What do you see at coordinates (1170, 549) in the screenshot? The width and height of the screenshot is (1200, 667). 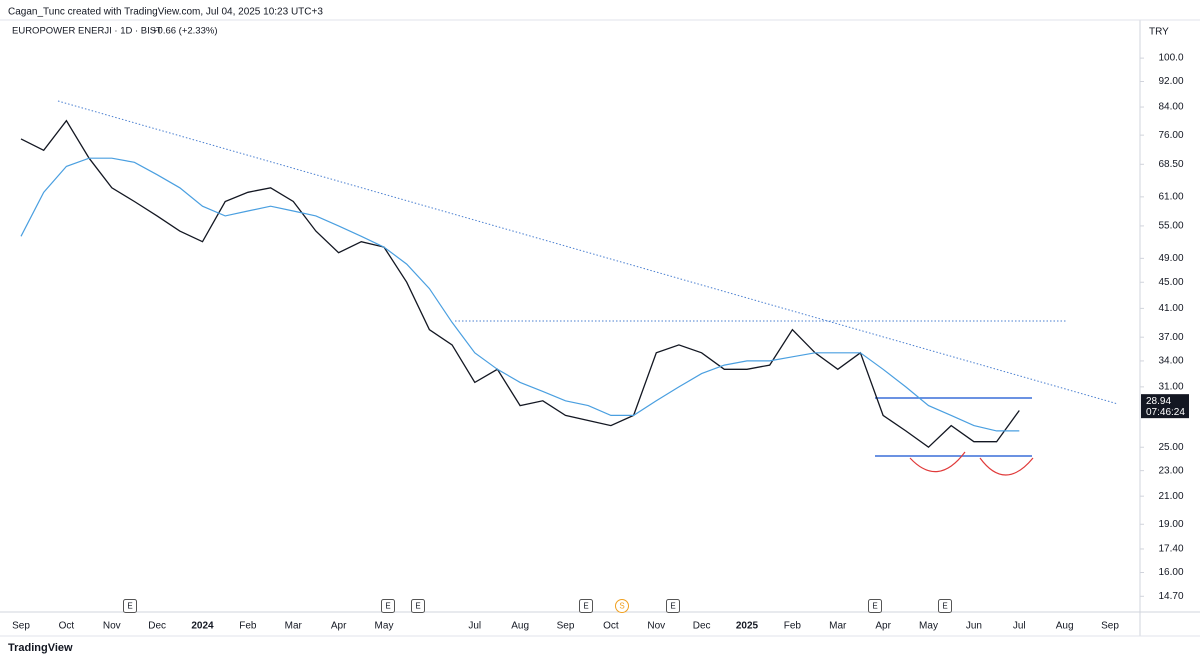 I see `y-tick-label: 17.40` at bounding box center [1170, 549].